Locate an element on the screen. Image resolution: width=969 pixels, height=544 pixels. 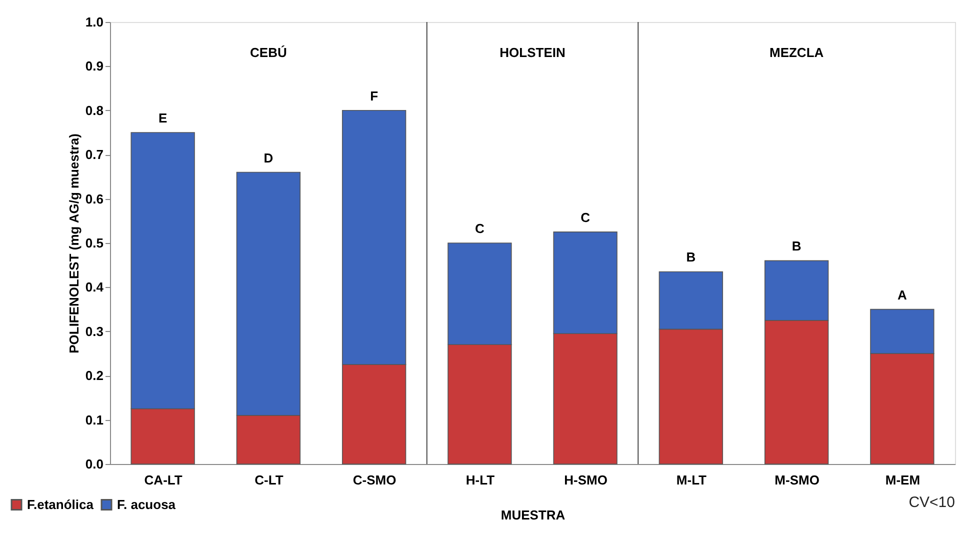
annotation: CEBÚ is located at coordinates (268, 52).